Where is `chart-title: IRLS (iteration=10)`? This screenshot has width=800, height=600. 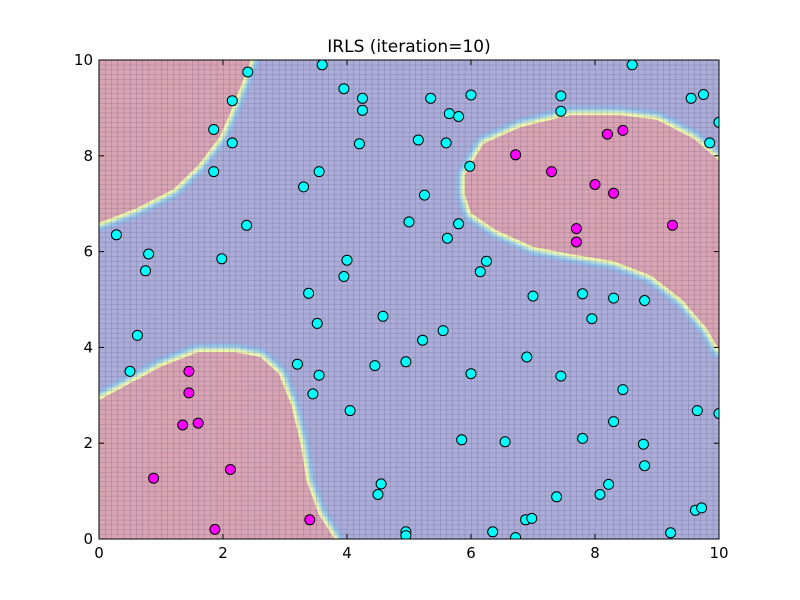
chart-title: IRLS (iteration=10) is located at coordinates (408, 47).